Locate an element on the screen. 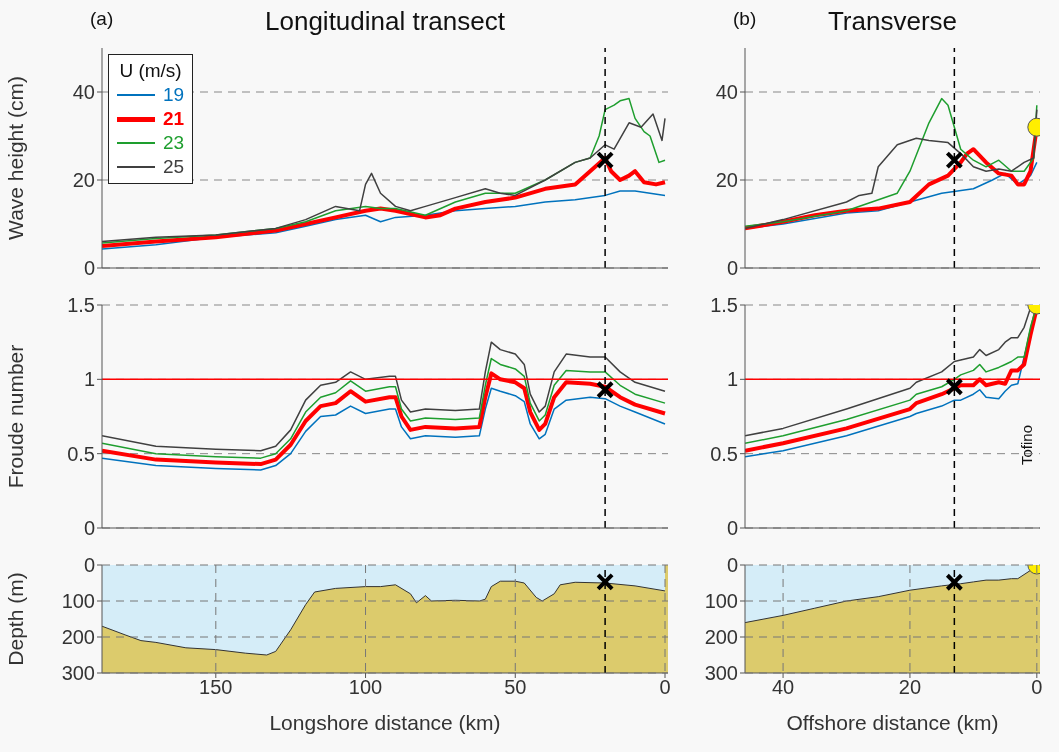 The image size is (1059, 752). legend-label: 21 is located at coordinates (174, 119).